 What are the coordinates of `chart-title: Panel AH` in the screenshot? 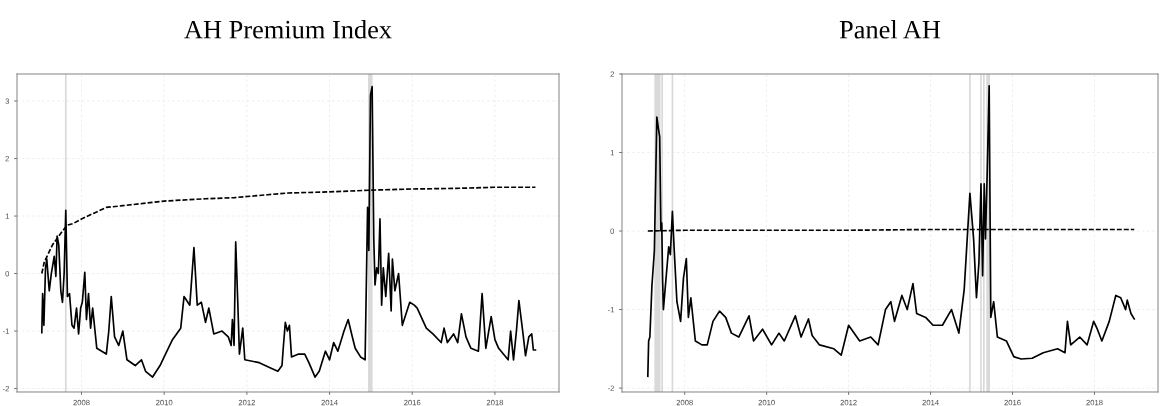 It's located at (890, 29).